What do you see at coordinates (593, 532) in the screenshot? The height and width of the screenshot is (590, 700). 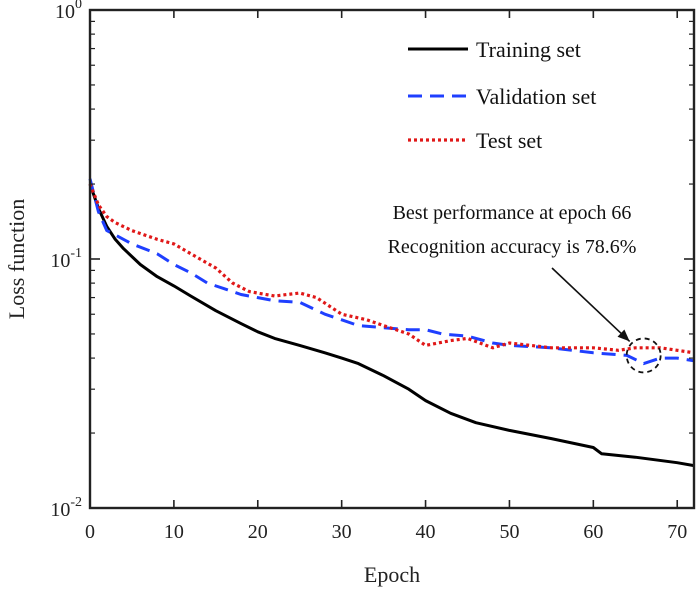 I see `x-tick-label: 60` at bounding box center [593, 532].